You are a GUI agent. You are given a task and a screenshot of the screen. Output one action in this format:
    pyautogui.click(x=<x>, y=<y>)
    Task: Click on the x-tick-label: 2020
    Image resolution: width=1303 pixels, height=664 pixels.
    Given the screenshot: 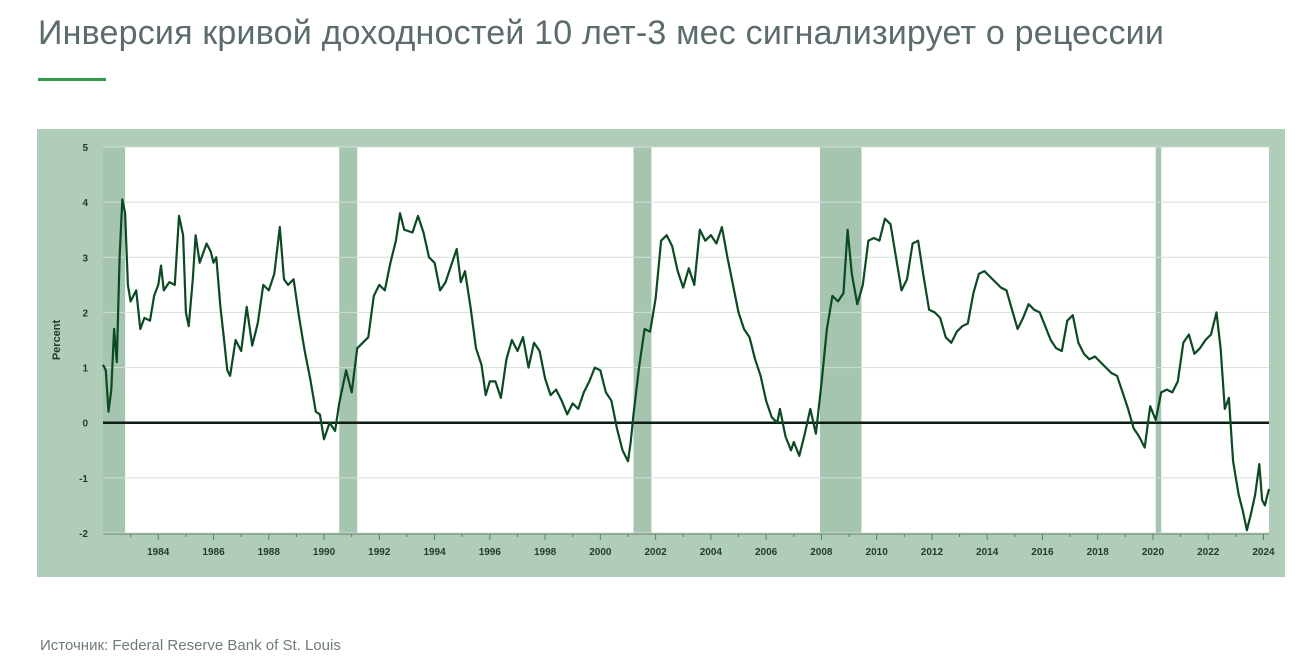 What is the action you would take?
    pyautogui.click(x=1153, y=552)
    